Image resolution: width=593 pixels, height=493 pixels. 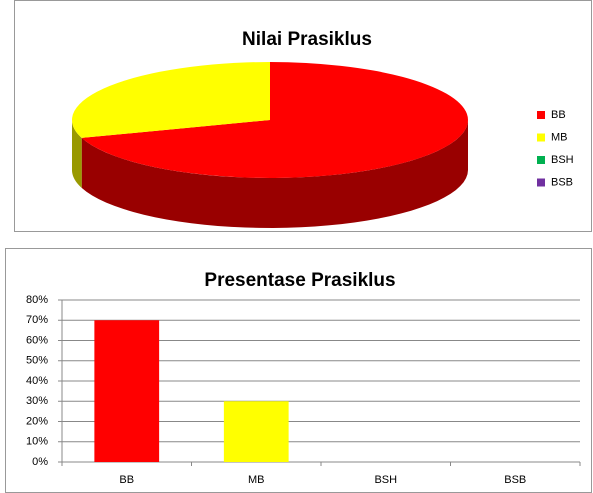 What do you see at coordinates (562, 182) in the screenshot?
I see `legend-label: BSB` at bounding box center [562, 182].